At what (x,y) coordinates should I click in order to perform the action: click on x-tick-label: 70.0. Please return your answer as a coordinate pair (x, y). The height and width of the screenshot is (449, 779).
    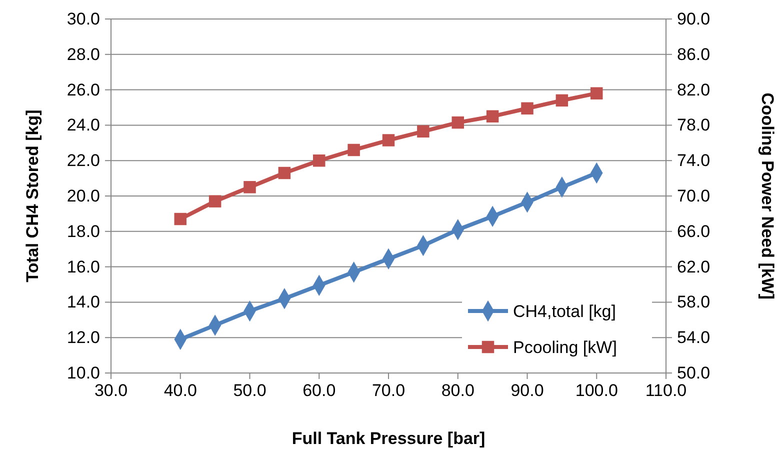
    Looking at the image, I should click on (389, 390).